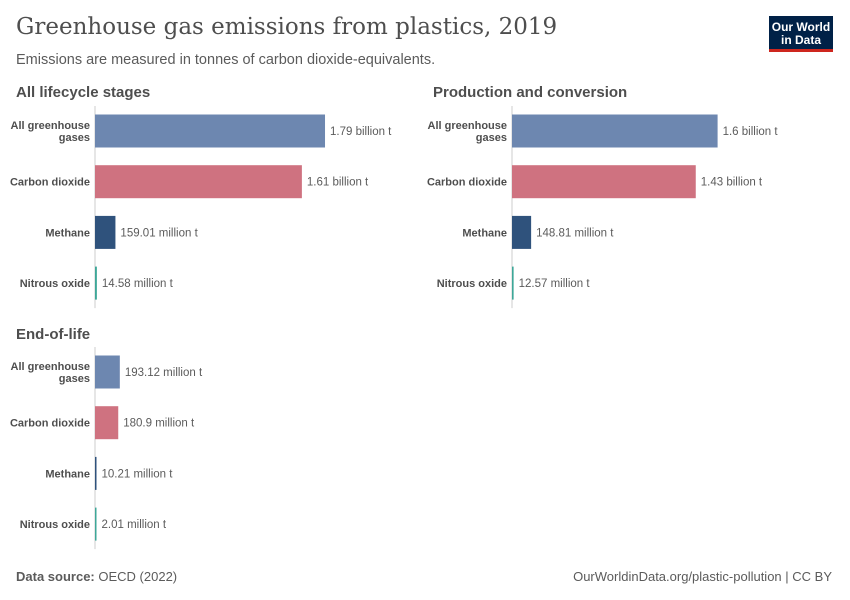  What do you see at coordinates (138, 576) in the screenshot?
I see `source-value: OECD (2022)` at bounding box center [138, 576].